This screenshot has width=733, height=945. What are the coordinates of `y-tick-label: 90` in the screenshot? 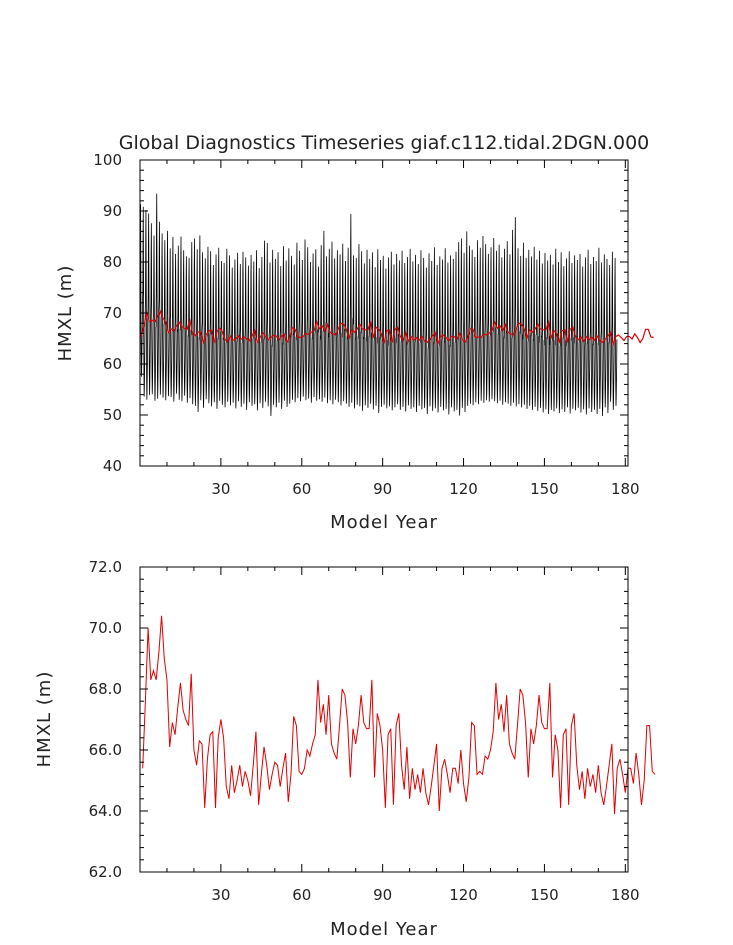 It's located at (112, 211).